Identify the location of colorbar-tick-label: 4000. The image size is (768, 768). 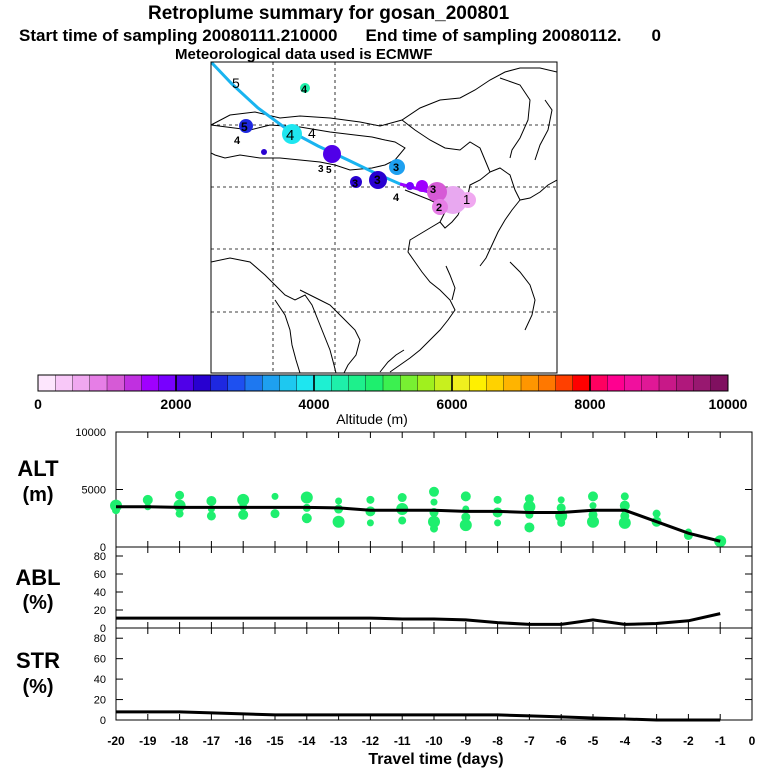
(313, 404).